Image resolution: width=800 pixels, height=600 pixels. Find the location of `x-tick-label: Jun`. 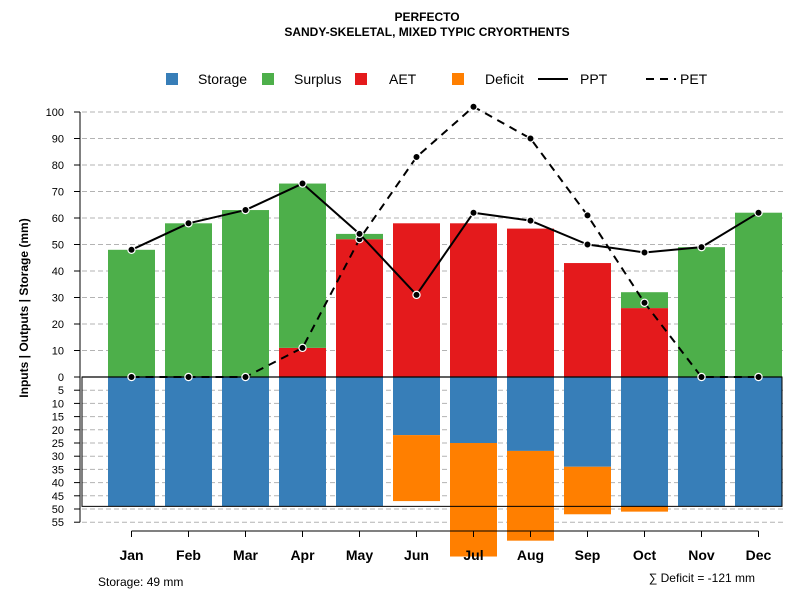

x-tick-label: Jun is located at coordinates (416, 555).